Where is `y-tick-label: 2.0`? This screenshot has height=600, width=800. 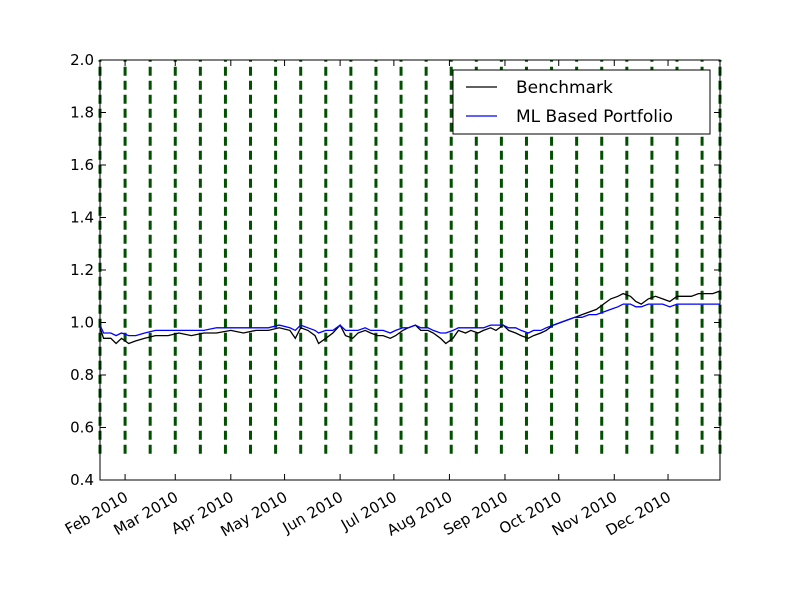
y-tick-label: 2.0 is located at coordinates (82, 60).